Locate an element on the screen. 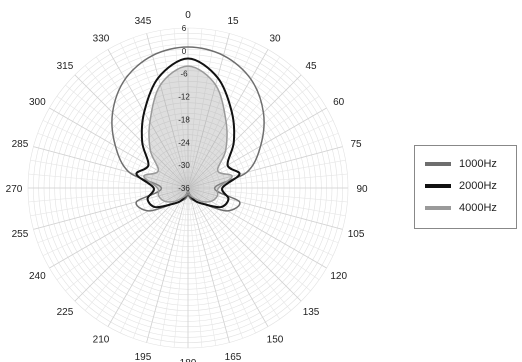  angle-label-90: 90 is located at coordinates (362, 189).